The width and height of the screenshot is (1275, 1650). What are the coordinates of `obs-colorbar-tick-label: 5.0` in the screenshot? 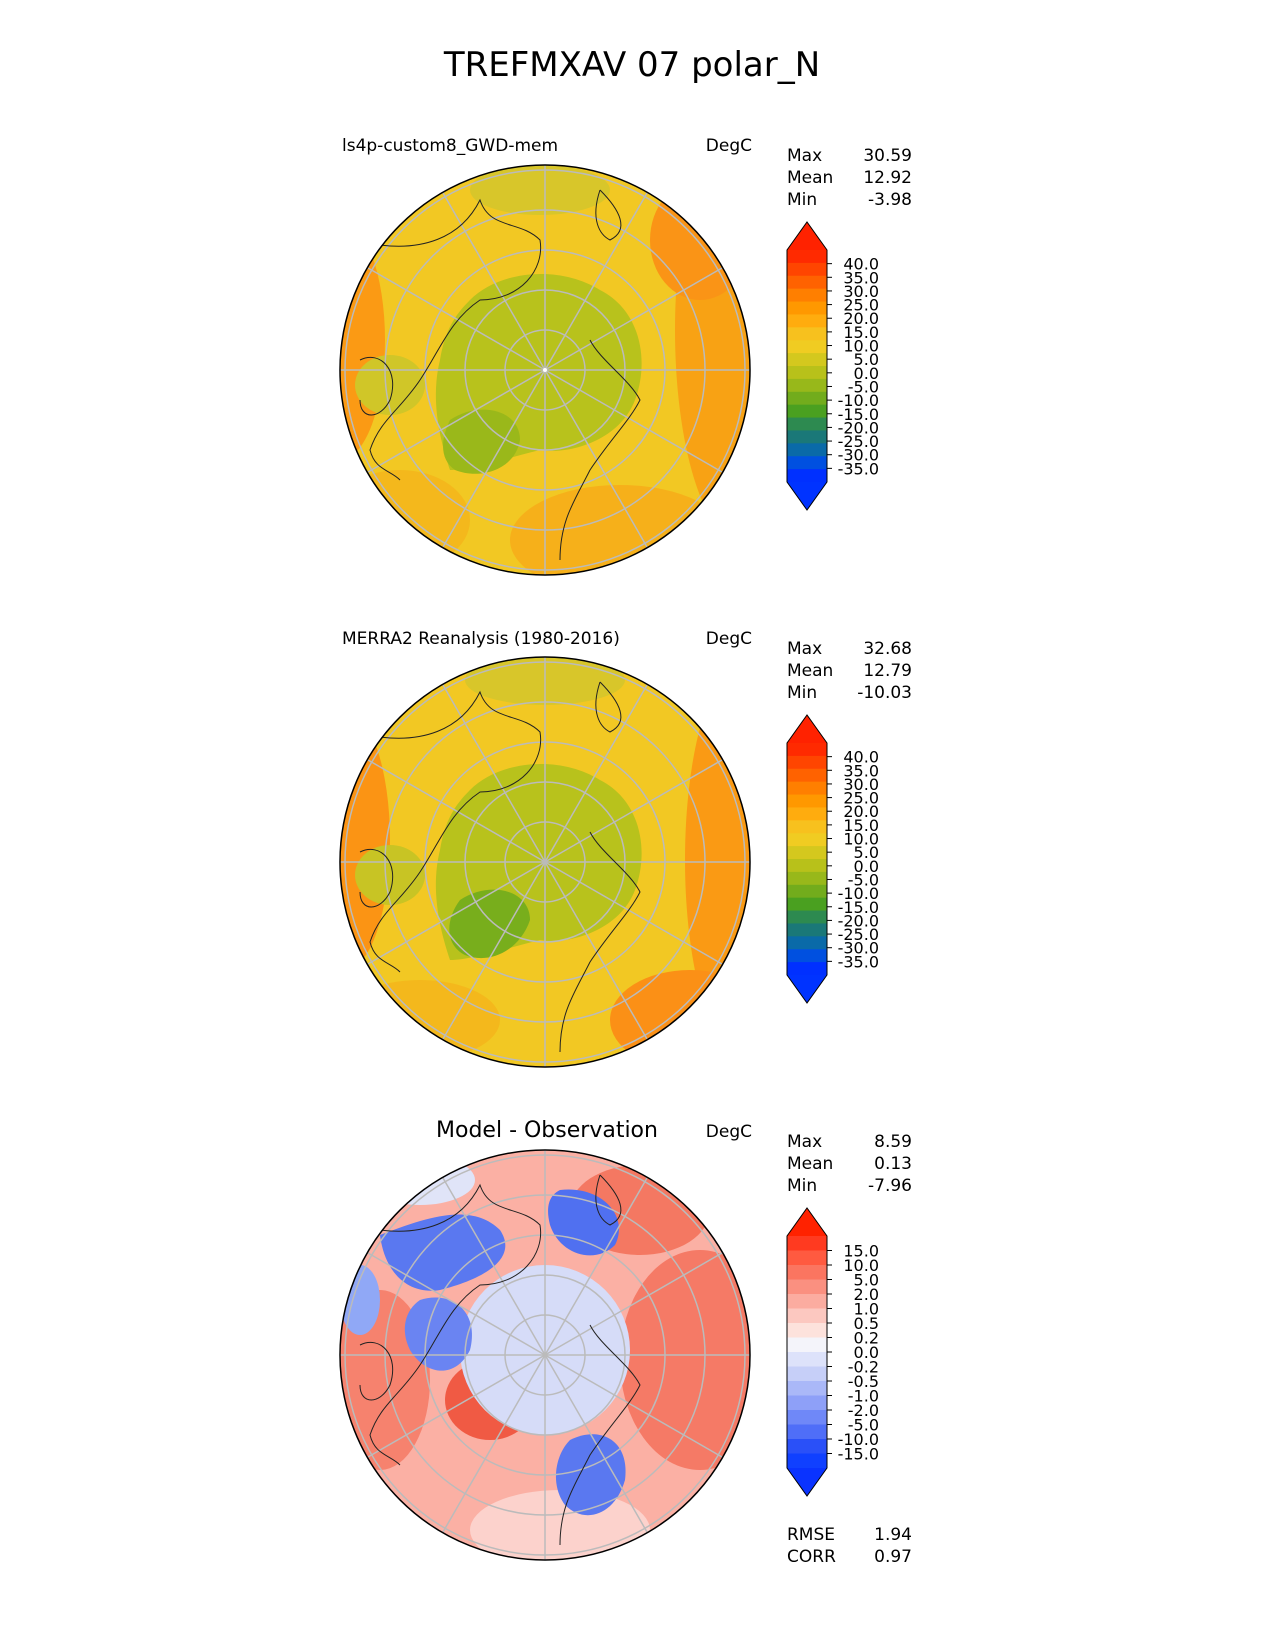 It's located at (866, 852).